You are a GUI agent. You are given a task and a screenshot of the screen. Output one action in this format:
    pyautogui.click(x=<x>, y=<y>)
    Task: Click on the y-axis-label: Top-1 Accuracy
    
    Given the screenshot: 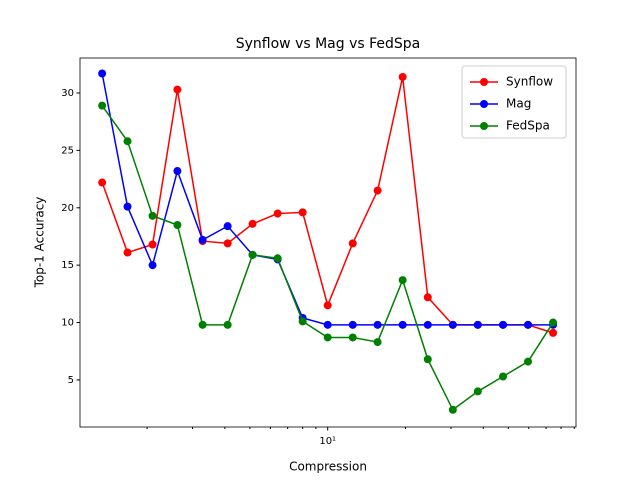 What is the action you would take?
    pyautogui.click(x=40, y=243)
    